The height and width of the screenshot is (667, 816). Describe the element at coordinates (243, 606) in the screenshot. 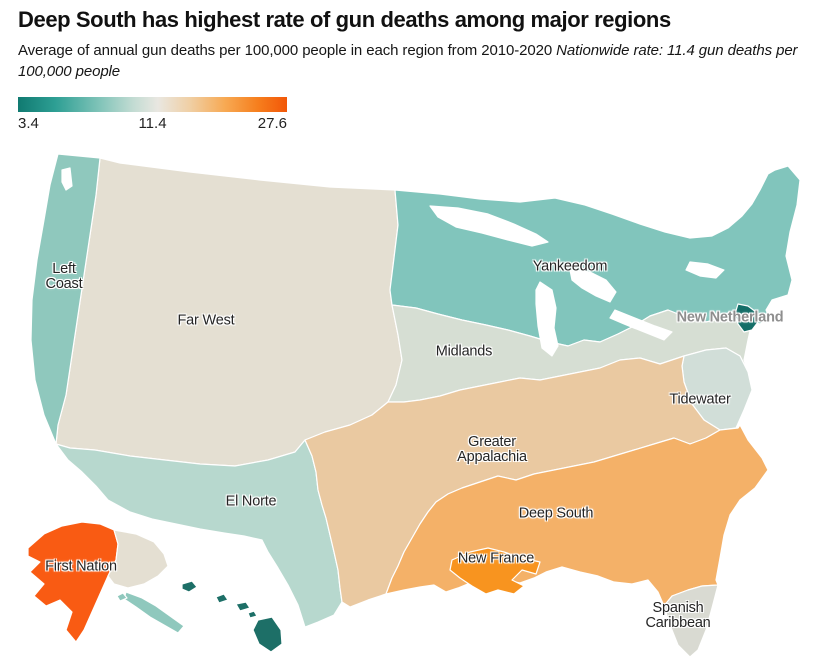

I see `hawaii-island-molokai` at that location.